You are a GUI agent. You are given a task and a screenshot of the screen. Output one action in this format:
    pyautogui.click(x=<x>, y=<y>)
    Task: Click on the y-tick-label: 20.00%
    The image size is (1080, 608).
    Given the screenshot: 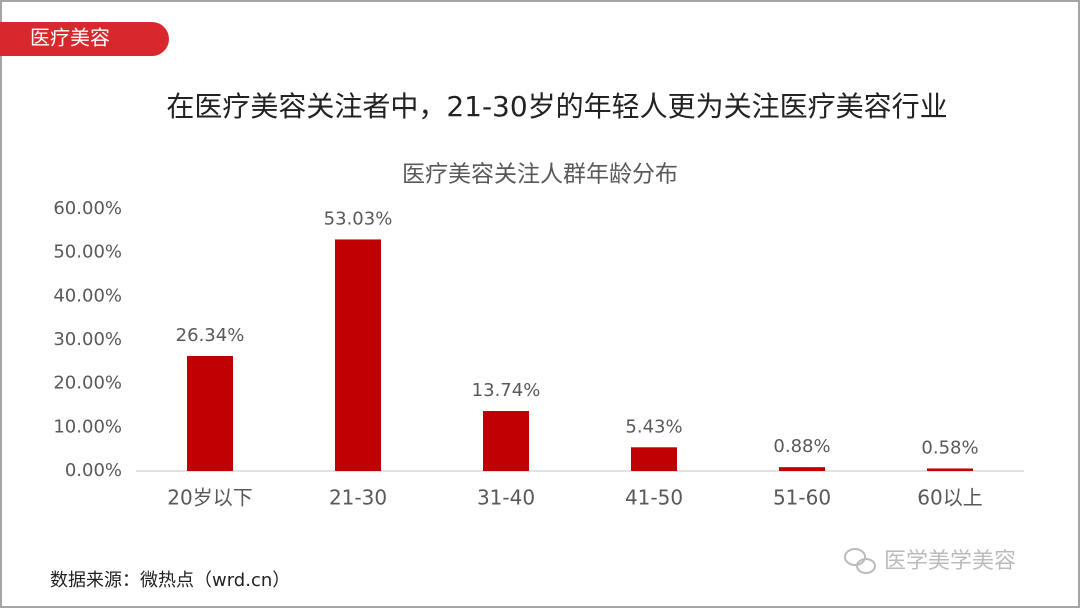 What is the action you would take?
    pyautogui.click(x=87, y=383)
    